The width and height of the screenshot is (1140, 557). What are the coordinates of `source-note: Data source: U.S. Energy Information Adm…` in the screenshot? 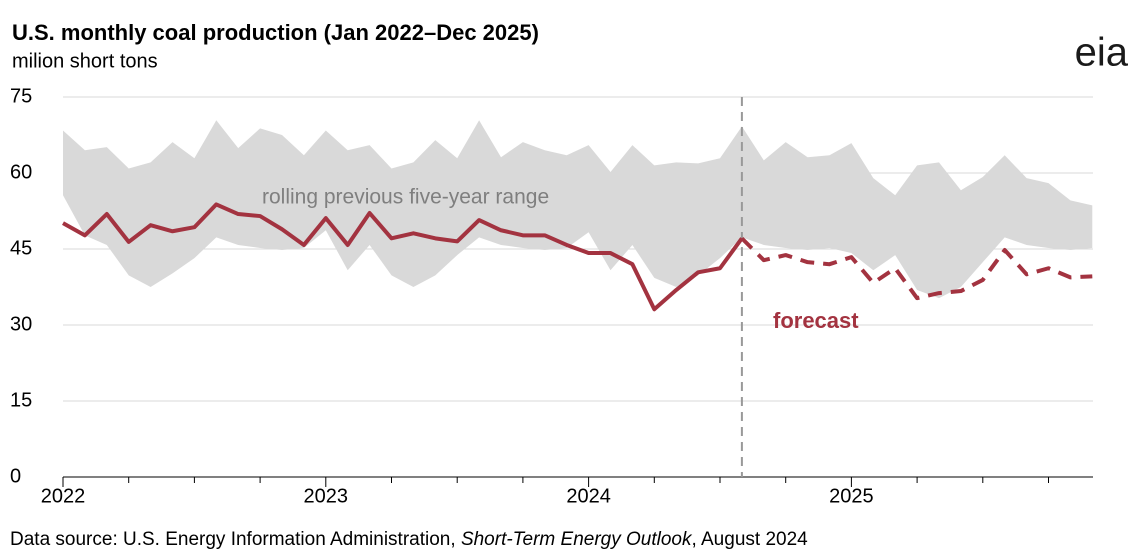 It's located at (409, 539).